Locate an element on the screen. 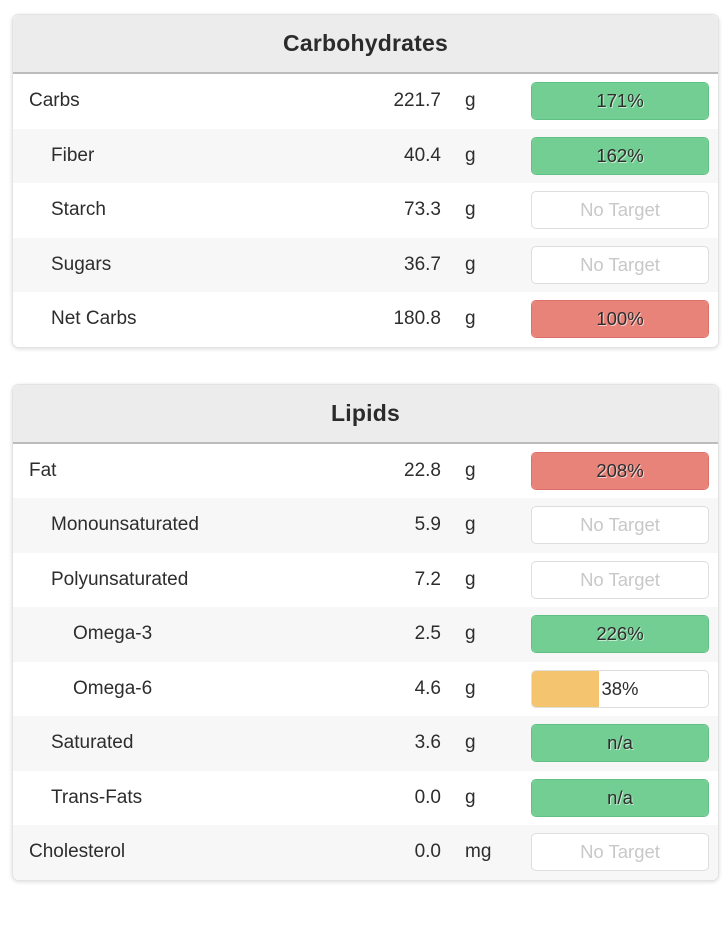  nutrient-value: 180.8 is located at coordinates (417, 319).